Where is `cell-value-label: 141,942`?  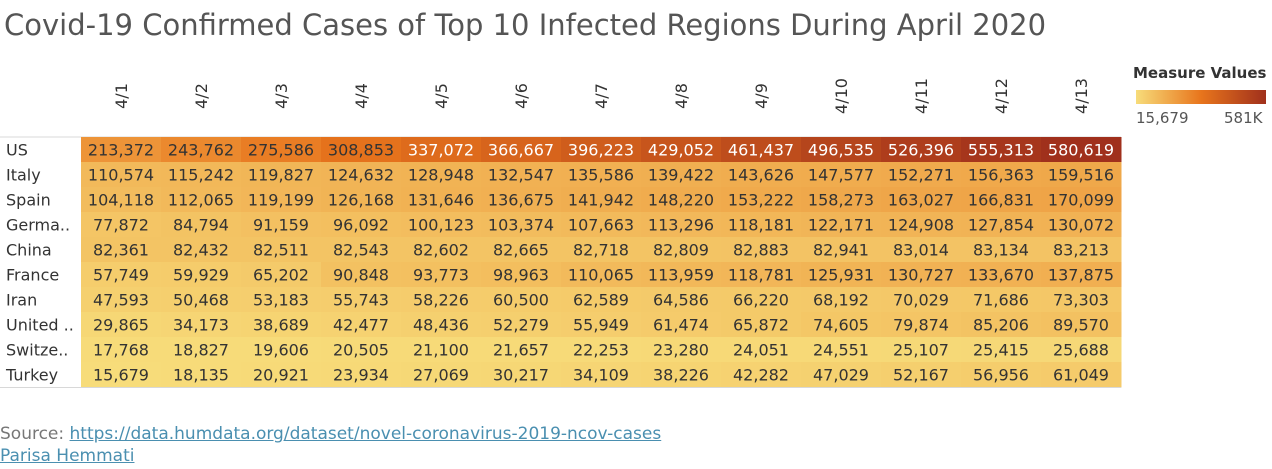 cell-value-label: 141,942 is located at coordinates (601, 200).